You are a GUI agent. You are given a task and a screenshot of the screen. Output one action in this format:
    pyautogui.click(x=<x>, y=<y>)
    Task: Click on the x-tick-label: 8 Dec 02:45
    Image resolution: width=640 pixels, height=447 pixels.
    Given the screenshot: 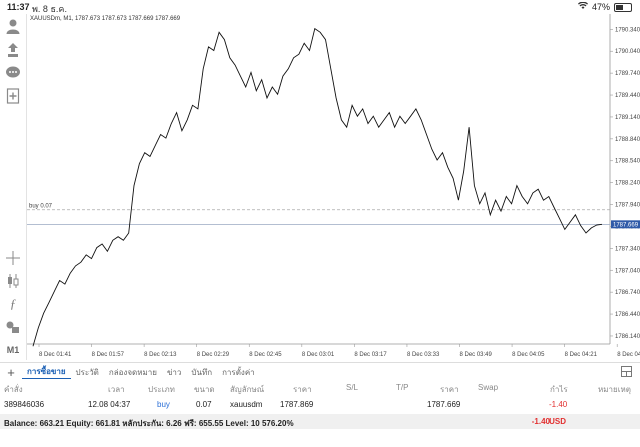 What is the action you would take?
    pyautogui.click(x=265, y=355)
    